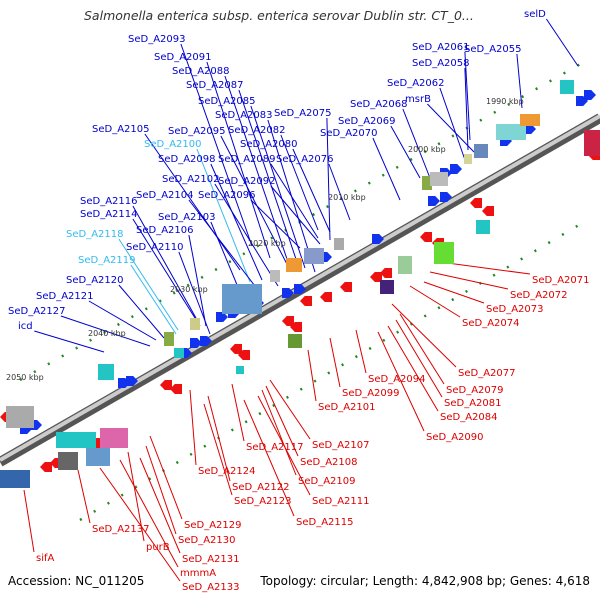 The image size is (600, 600). What do you see at coordinates (191, 179) in the screenshot?
I see `forward-gene-label: SeD_A2102` at bounding box center [191, 179].